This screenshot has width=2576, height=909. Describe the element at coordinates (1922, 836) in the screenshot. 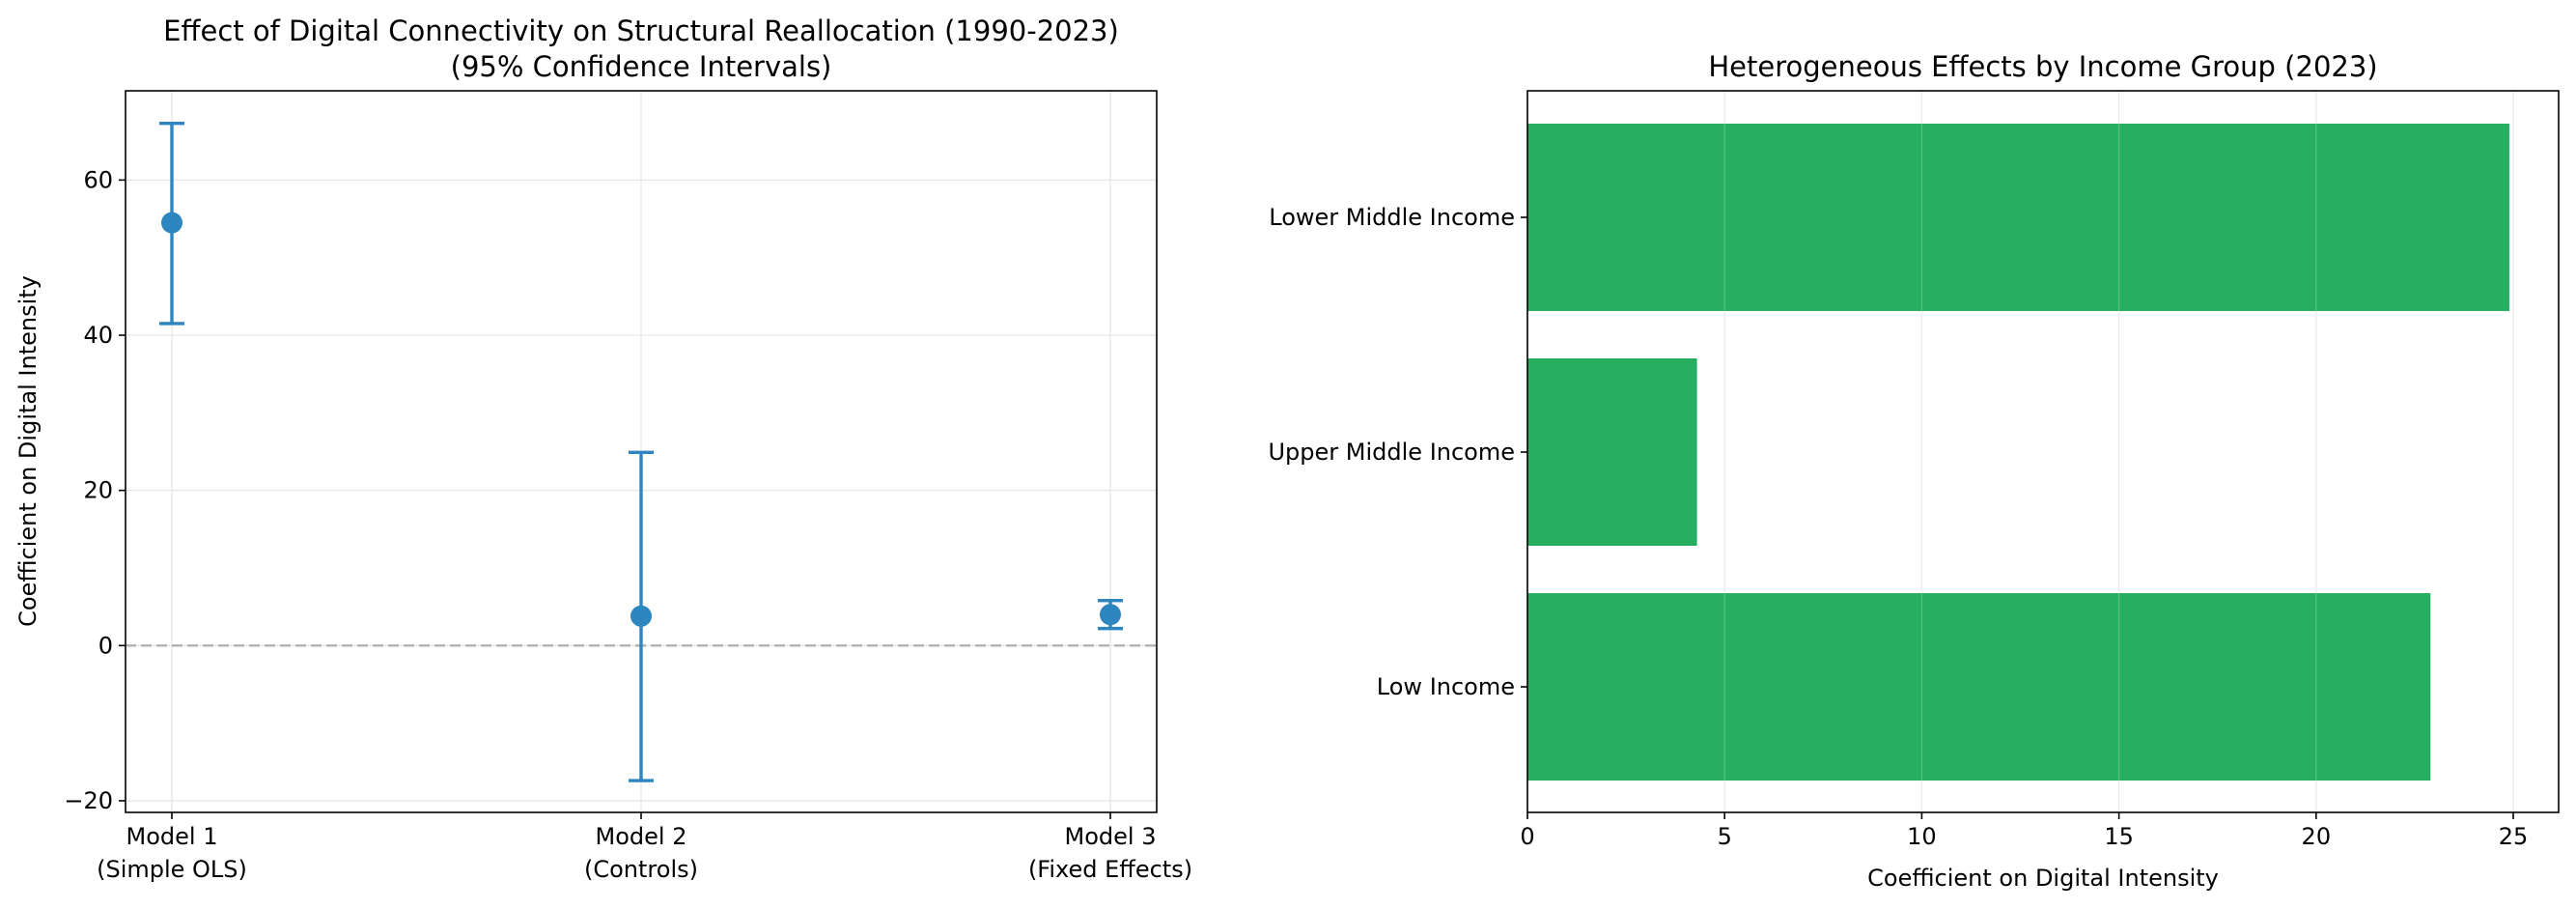

I see `right-x-tick-label: 10` at that location.